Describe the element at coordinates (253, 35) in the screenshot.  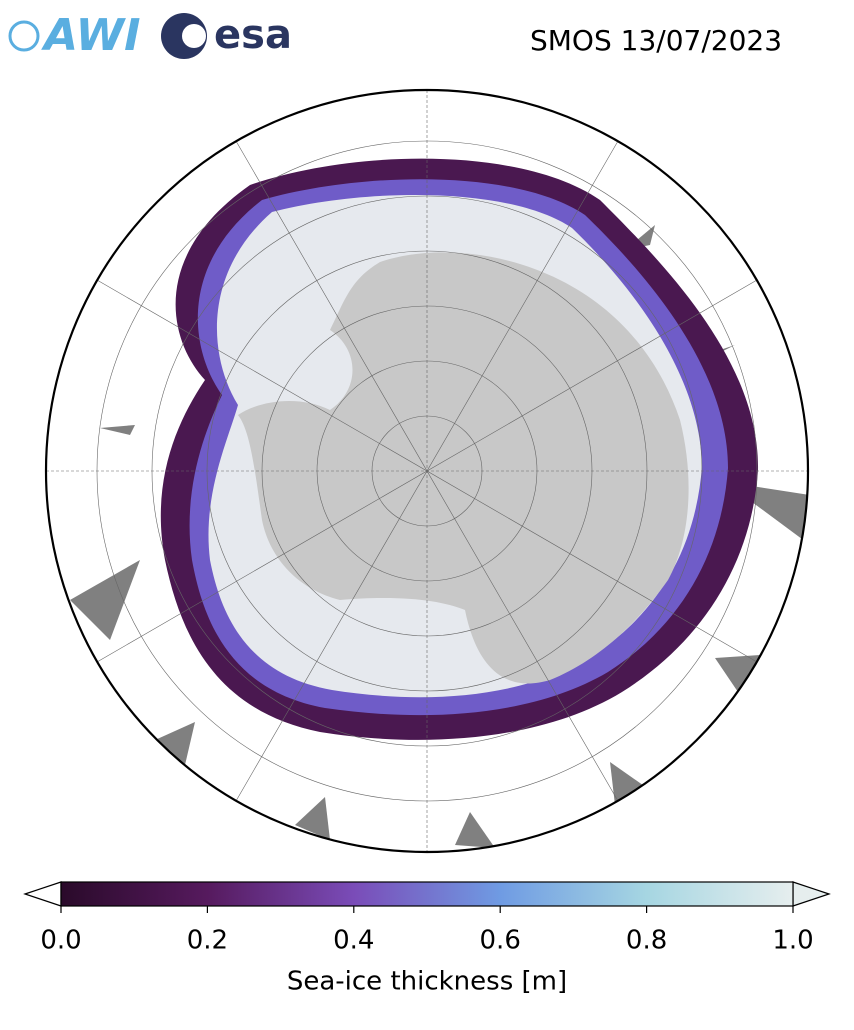
I see `esa-logo-text: esa` at that location.